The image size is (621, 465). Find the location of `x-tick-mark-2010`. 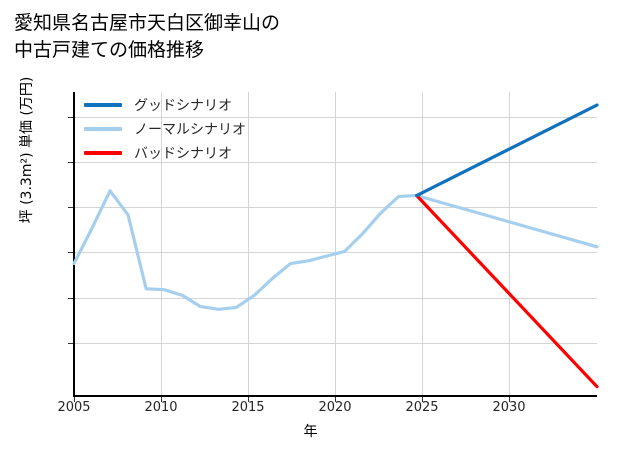

x-tick-mark-2010 is located at coordinates (161, 399).